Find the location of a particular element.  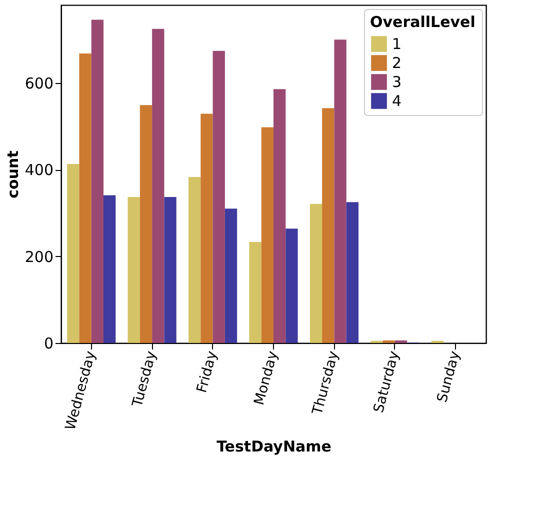

y-tick-label: 400 is located at coordinates (39, 170).